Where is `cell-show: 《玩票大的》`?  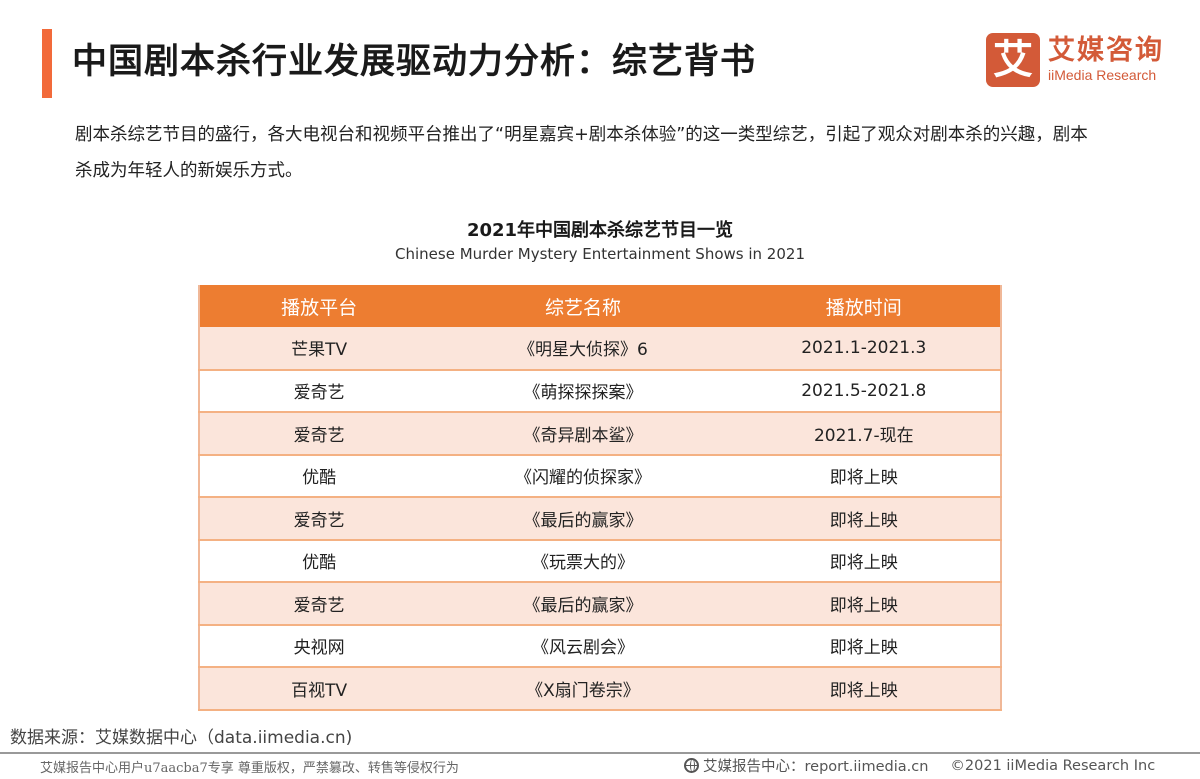
cell-show: 《玩票大的》 is located at coordinates (583, 561).